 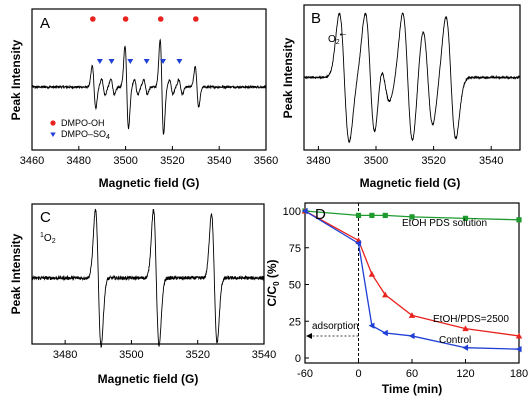 I want to click on panel-b-radical-label: O2•−, so click(x=337, y=39).